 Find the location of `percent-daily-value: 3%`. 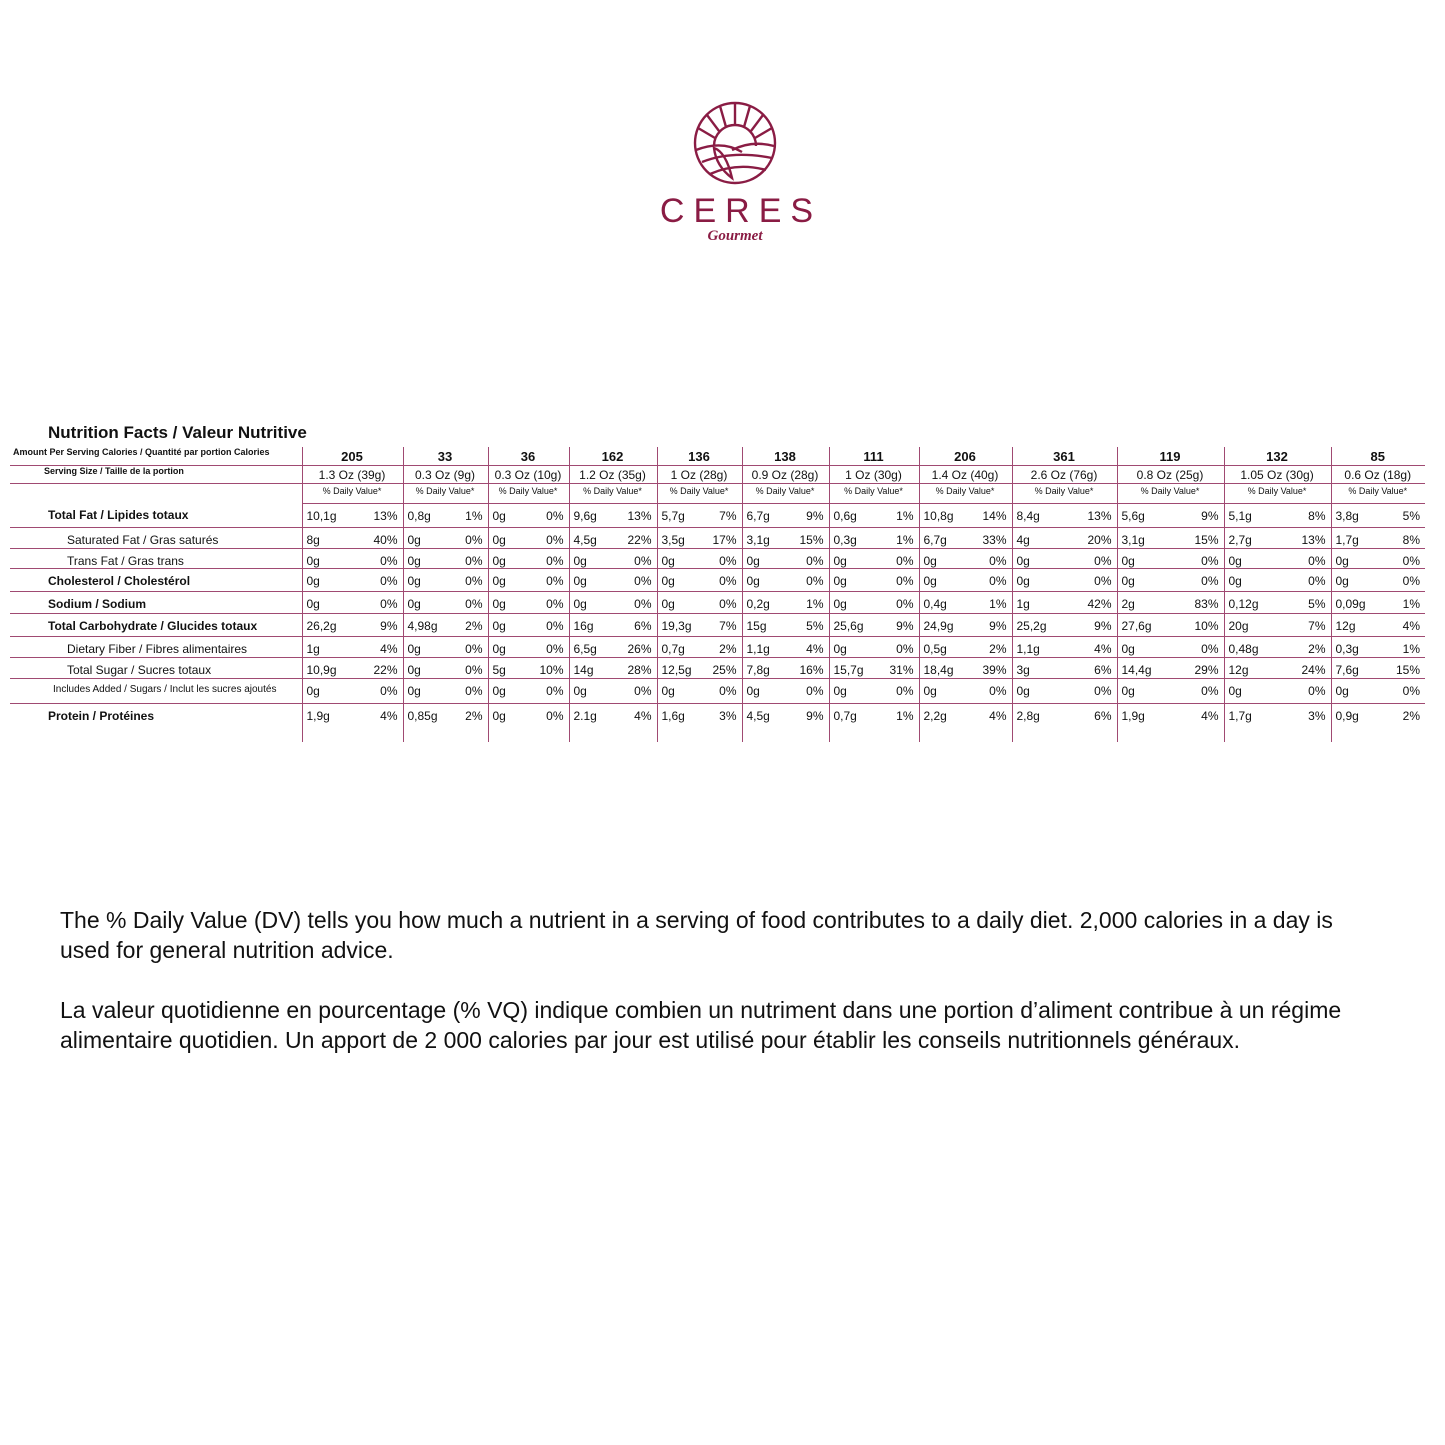

percent-daily-value: 3% is located at coordinates (728, 715).